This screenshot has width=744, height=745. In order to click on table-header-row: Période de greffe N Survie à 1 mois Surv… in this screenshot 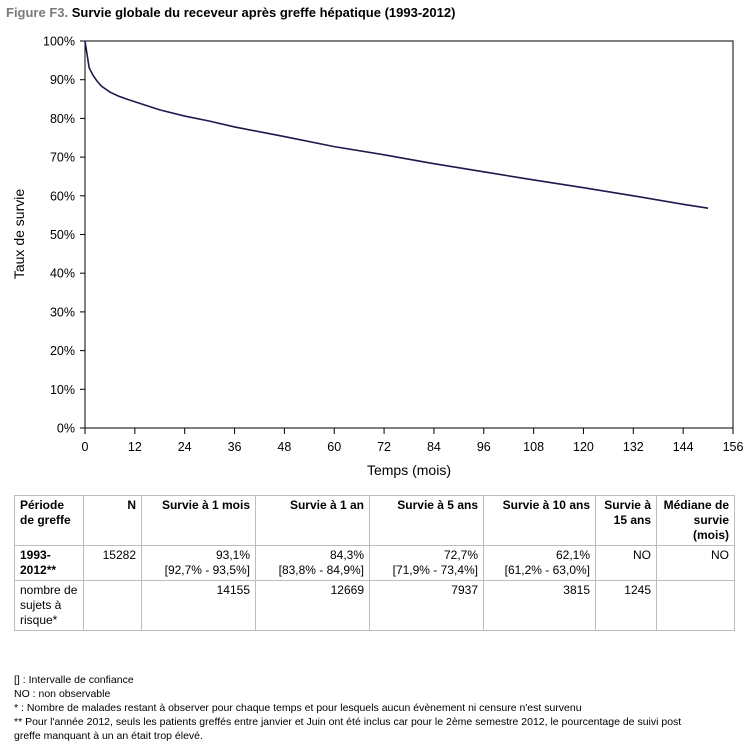, I will do `click(374, 520)`.